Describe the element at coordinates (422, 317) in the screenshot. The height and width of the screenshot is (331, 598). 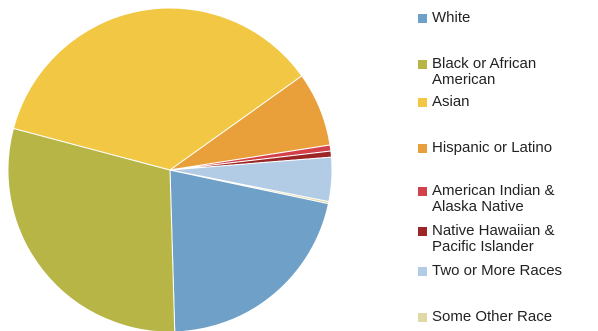
I see `legend-swatch-some-other-race` at that location.